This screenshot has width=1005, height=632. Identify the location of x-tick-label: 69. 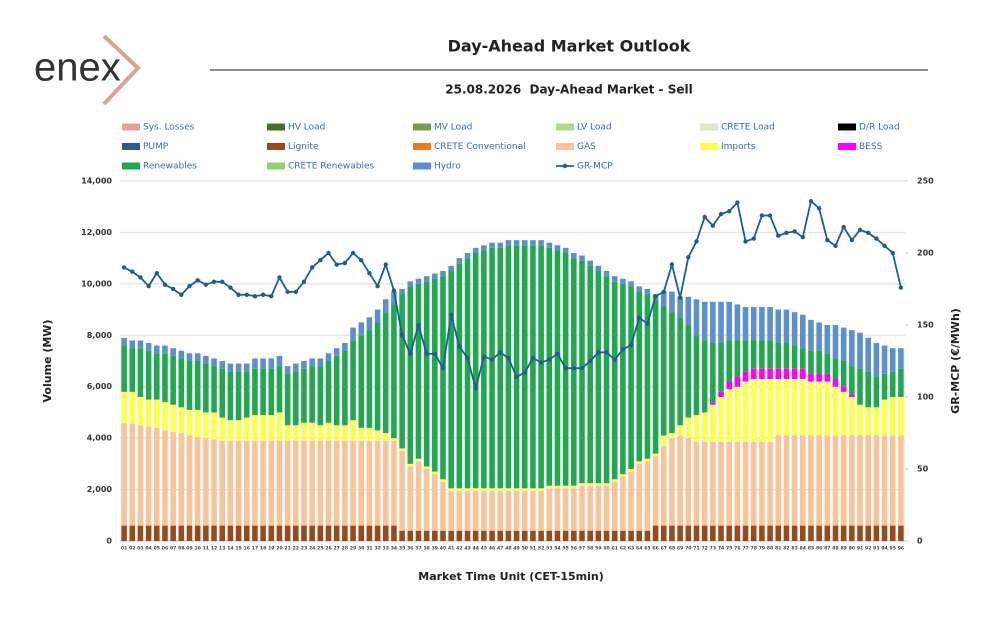
(680, 549).